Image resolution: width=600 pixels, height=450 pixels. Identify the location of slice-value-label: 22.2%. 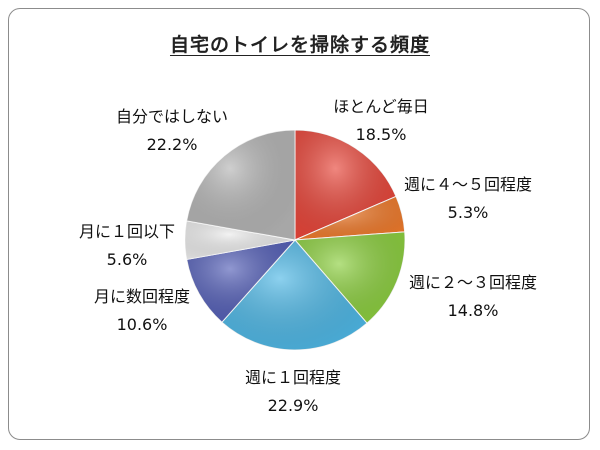
(172, 144).